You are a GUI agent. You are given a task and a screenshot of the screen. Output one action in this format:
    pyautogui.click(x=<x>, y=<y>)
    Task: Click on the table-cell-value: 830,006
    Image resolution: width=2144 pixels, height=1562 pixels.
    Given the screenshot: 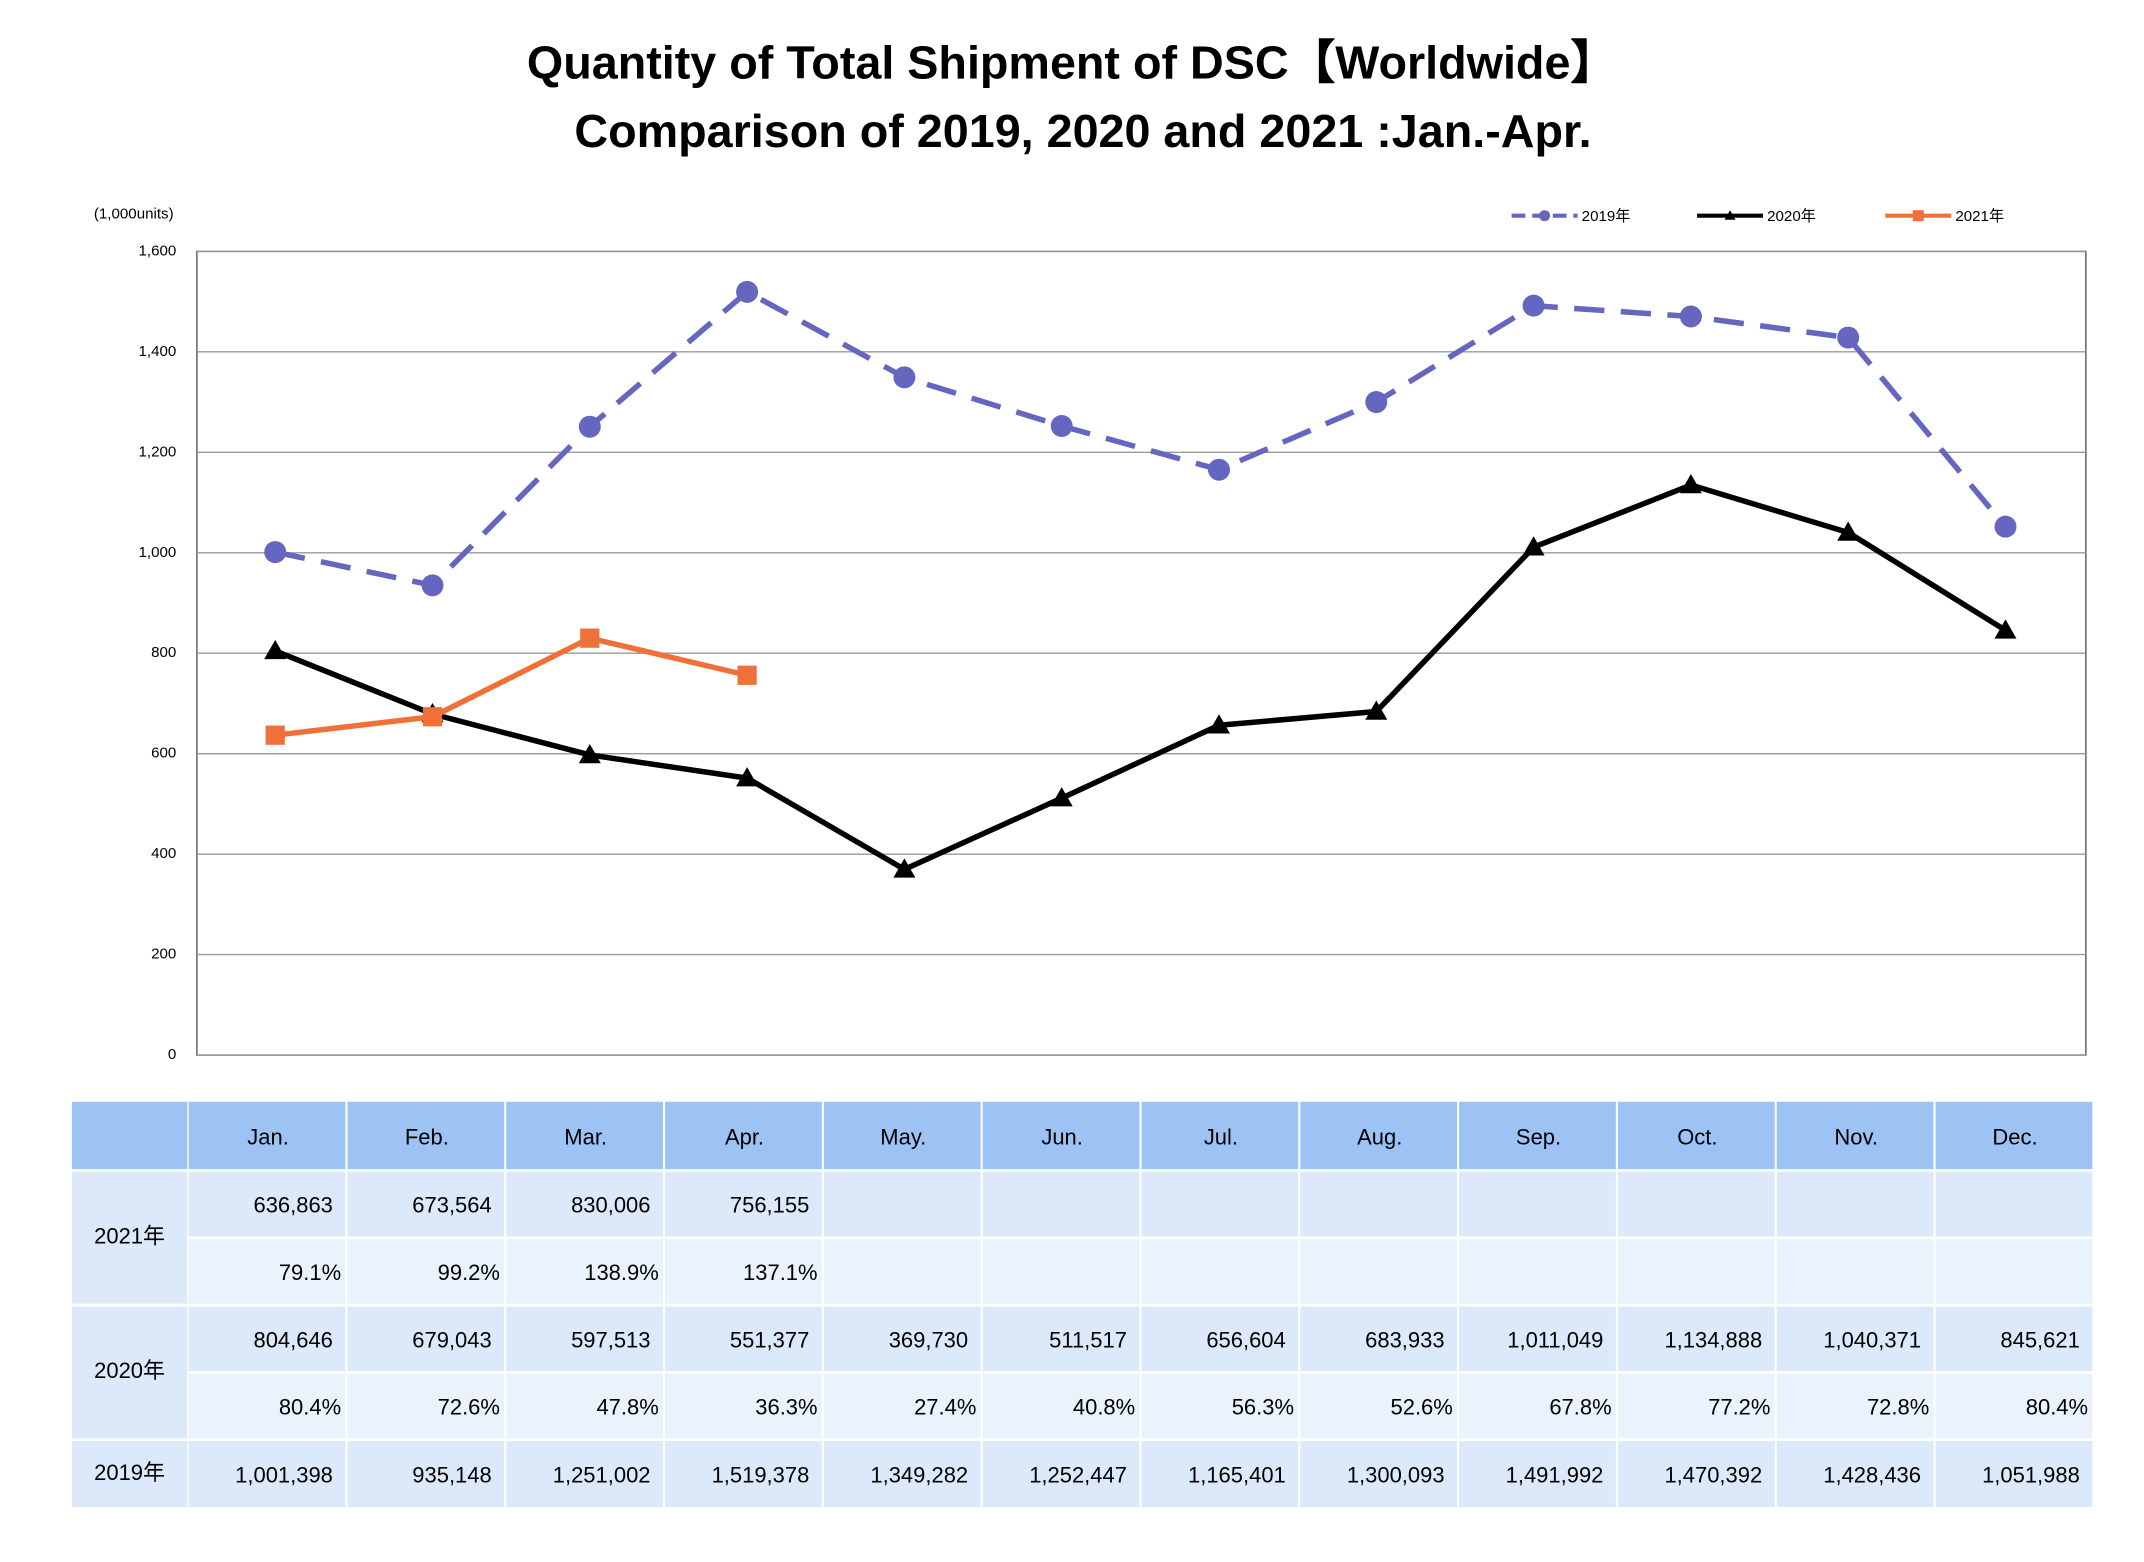 What is the action you would take?
    pyautogui.click(x=610, y=1205)
    